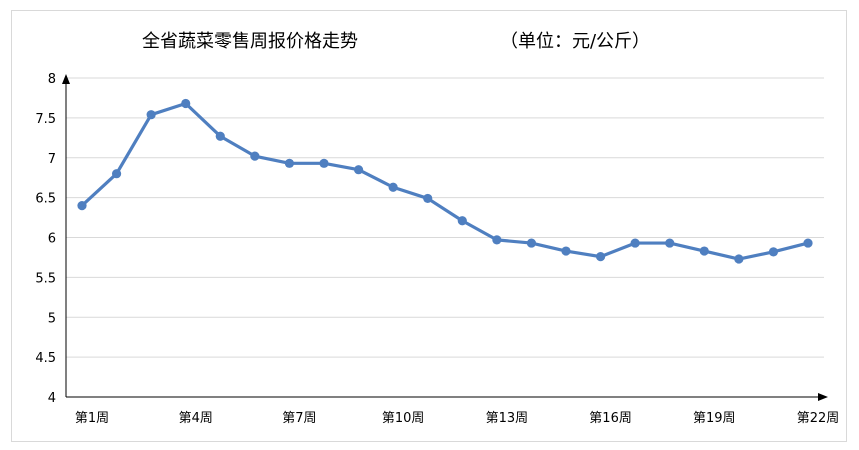 This screenshot has height=450, width=859. What do you see at coordinates (52, 398) in the screenshot?
I see `y-tick-label: 4` at bounding box center [52, 398].